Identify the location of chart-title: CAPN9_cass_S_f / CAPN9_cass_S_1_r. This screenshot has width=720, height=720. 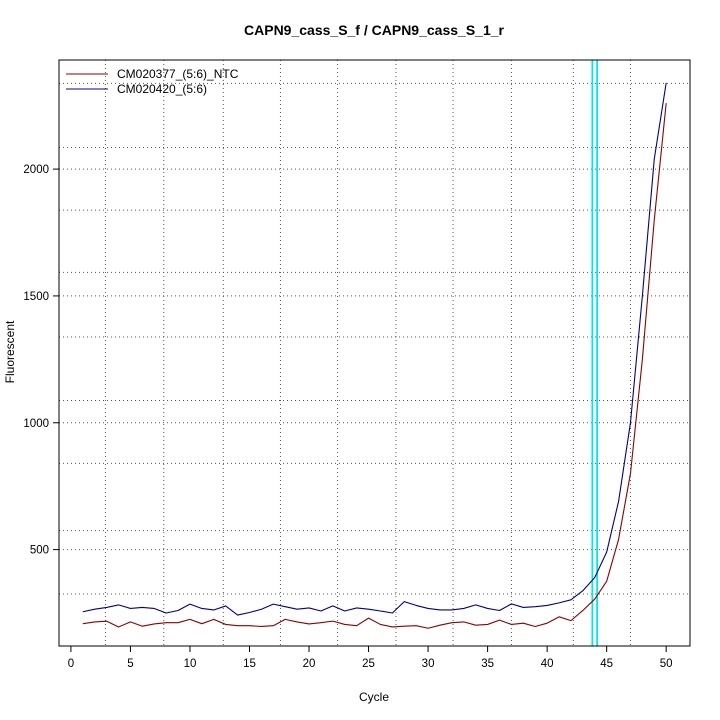
(374, 30).